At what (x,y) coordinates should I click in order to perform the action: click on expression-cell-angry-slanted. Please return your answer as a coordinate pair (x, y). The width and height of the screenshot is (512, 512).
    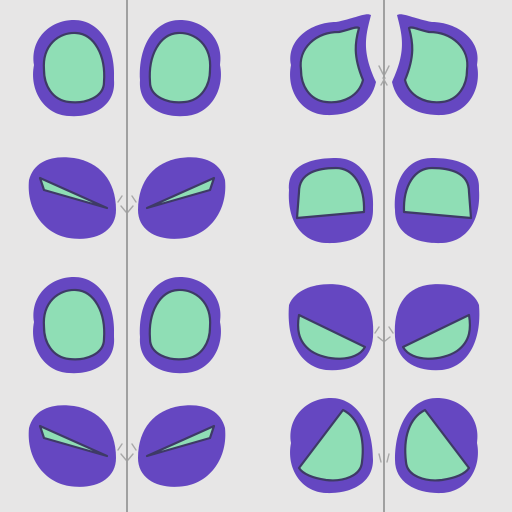
    Looking at the image, I should click on (384, 327).